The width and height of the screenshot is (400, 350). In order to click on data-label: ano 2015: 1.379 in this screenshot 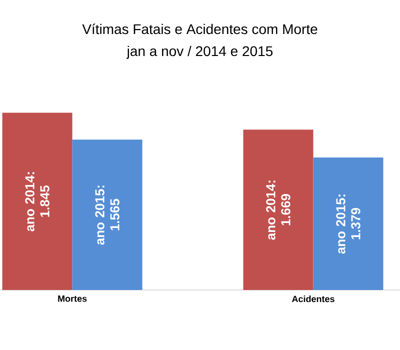, I will do `click(348, 224)`.